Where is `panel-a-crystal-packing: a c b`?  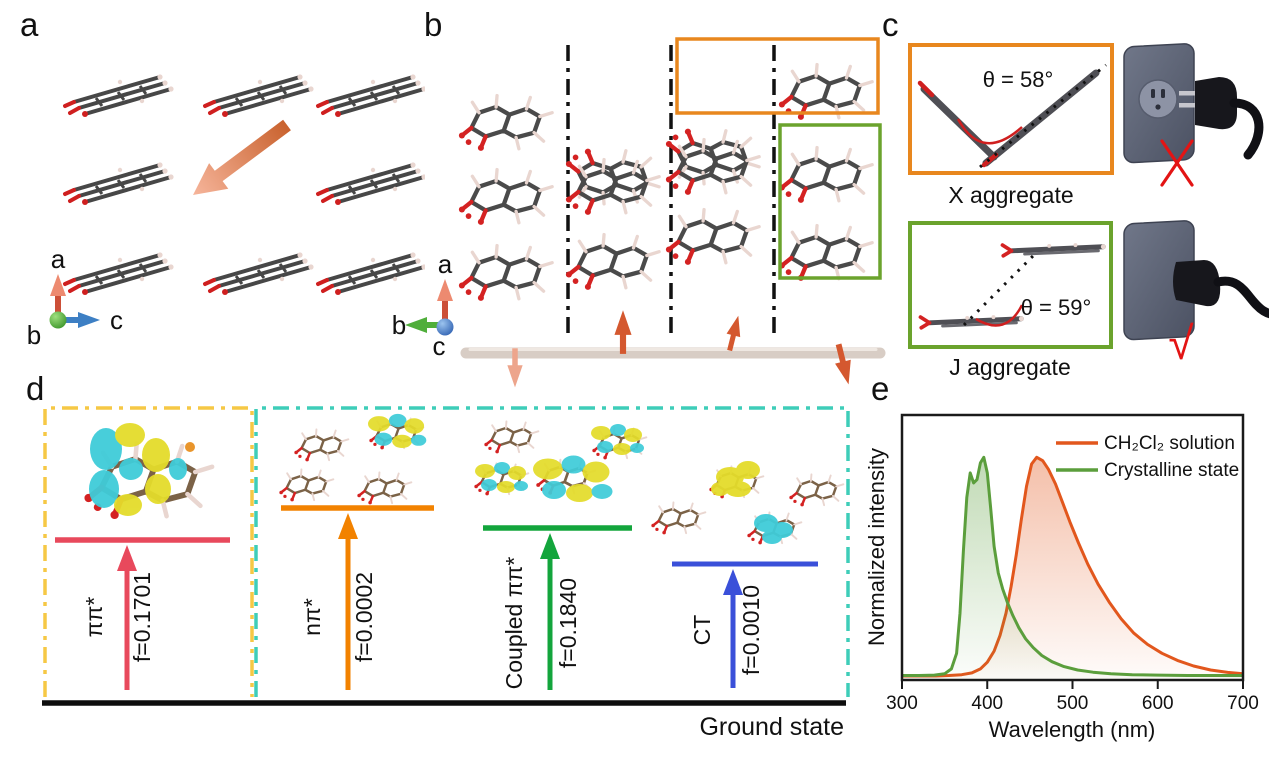 panel-a-crystal-packing: a c b is located at coordinates (226, 211).